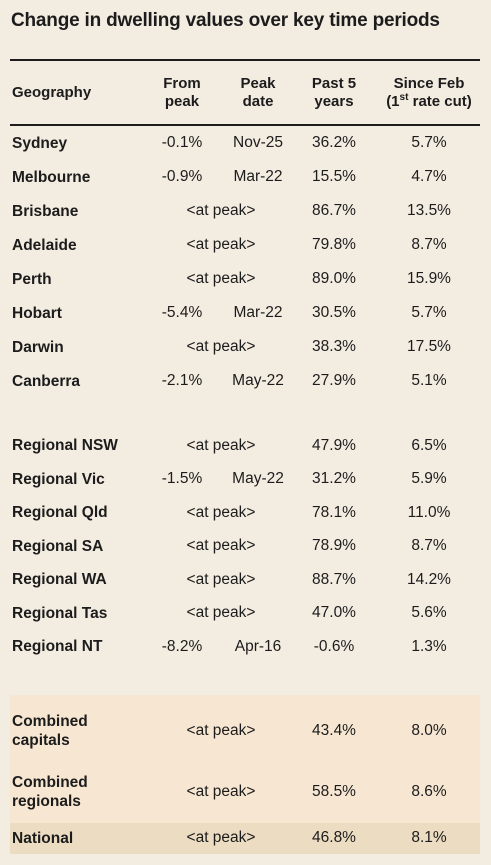 This screenshot has height=865, width=491. What do you see at coordinates (182, 479) in the screenshot?
I see `from-peak-value: -1.5%` at bounding box center [182, 479].